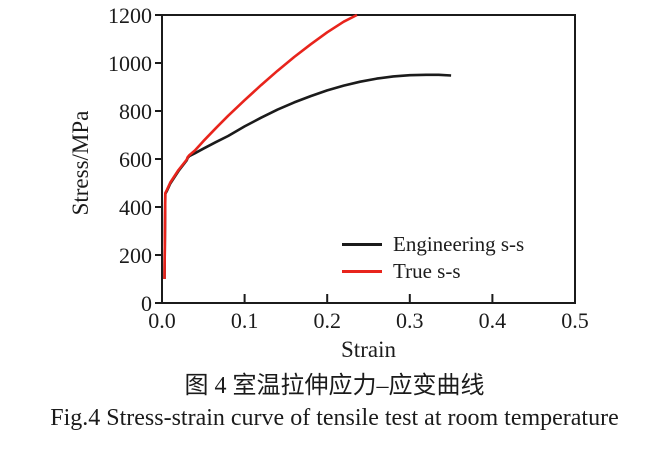 The width and height of the screenshot is (669, 454). Describe the element at coordinates (334, 386) in the screenshot. I see `caption-chinese: 图 4 室温拉伸应力–应变曲线` at that location.